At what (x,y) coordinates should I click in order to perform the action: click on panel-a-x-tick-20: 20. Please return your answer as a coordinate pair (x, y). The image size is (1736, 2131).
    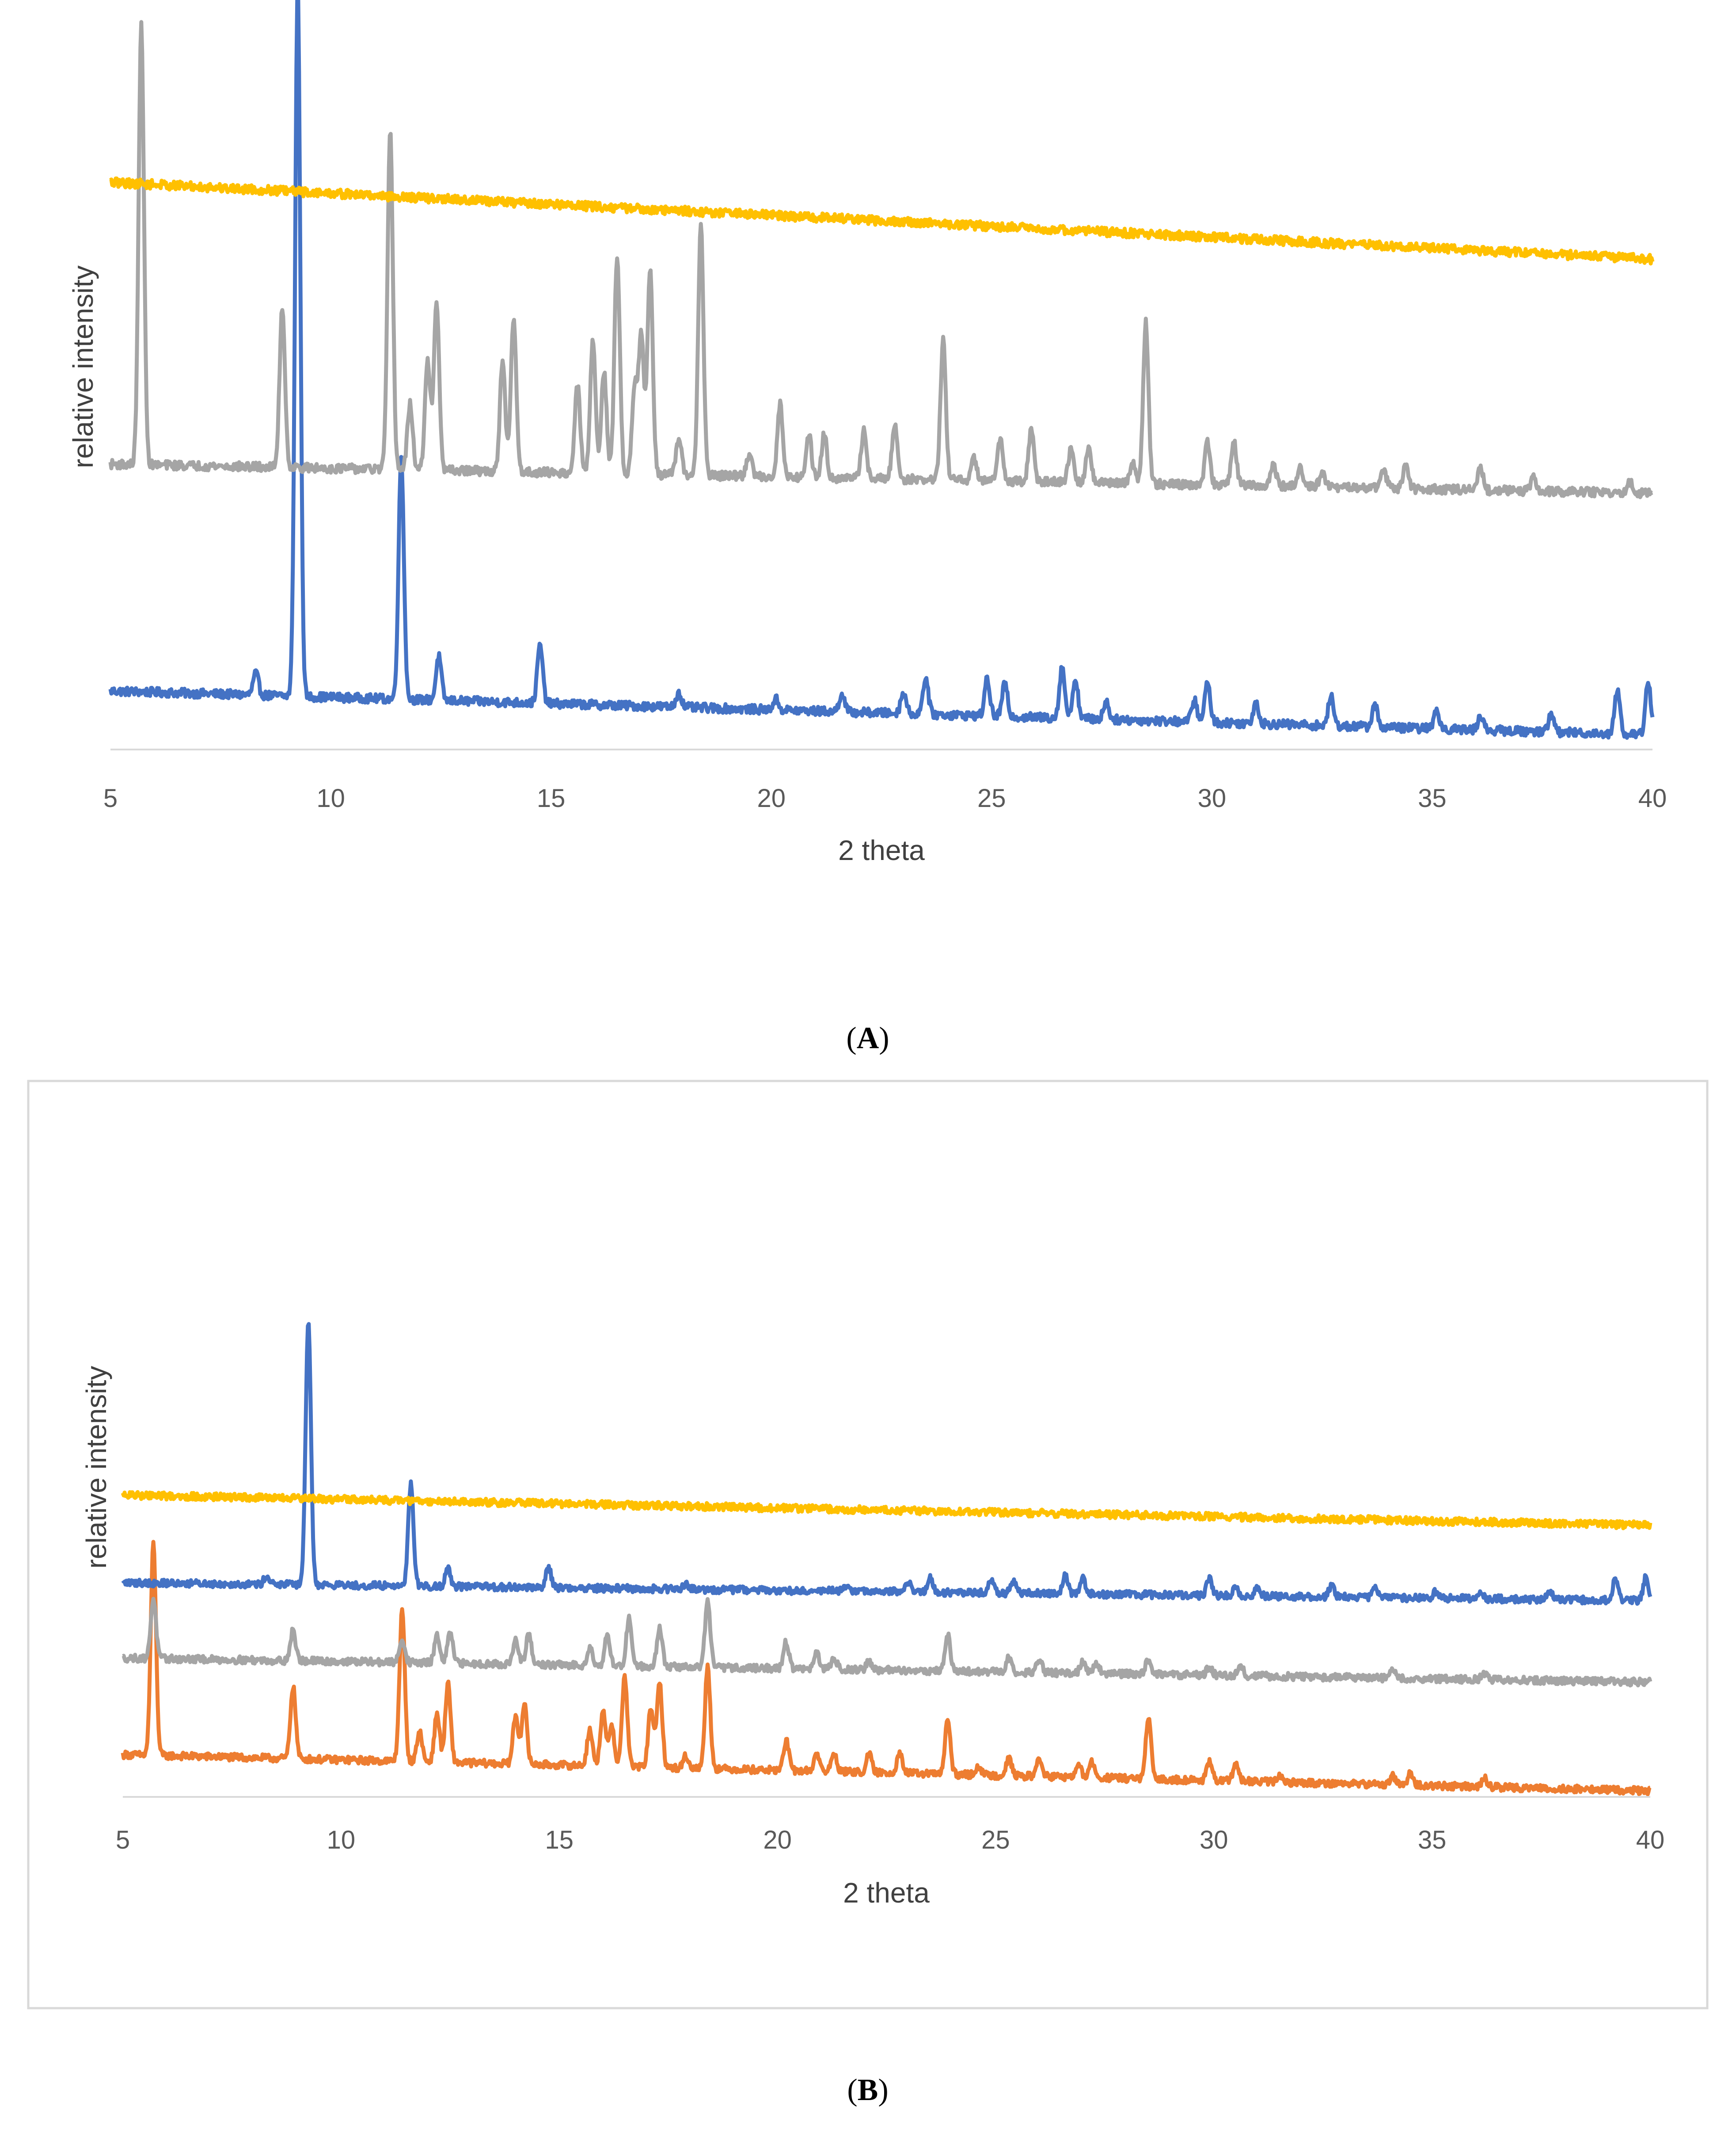
    Looking at the image, I should click on (771, 798).